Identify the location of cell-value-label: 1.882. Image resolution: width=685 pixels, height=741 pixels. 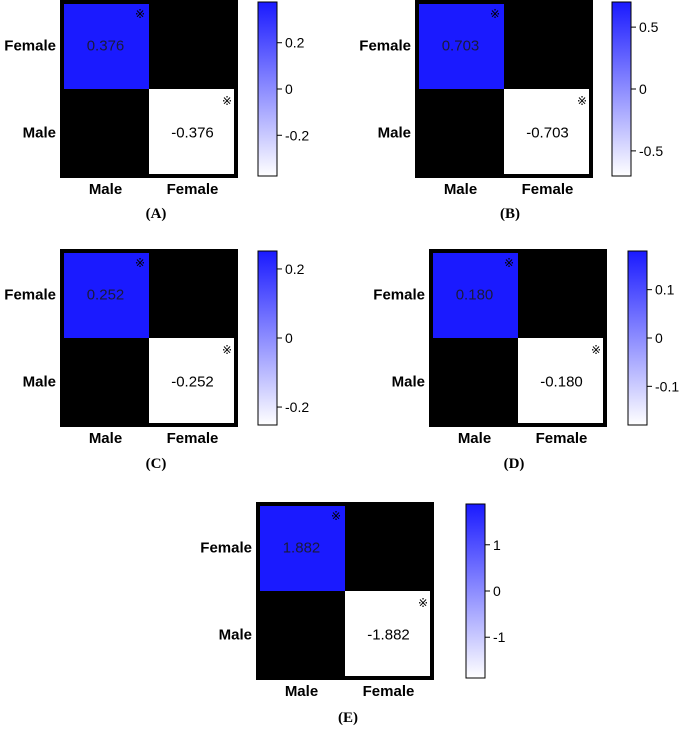
(302, 548).